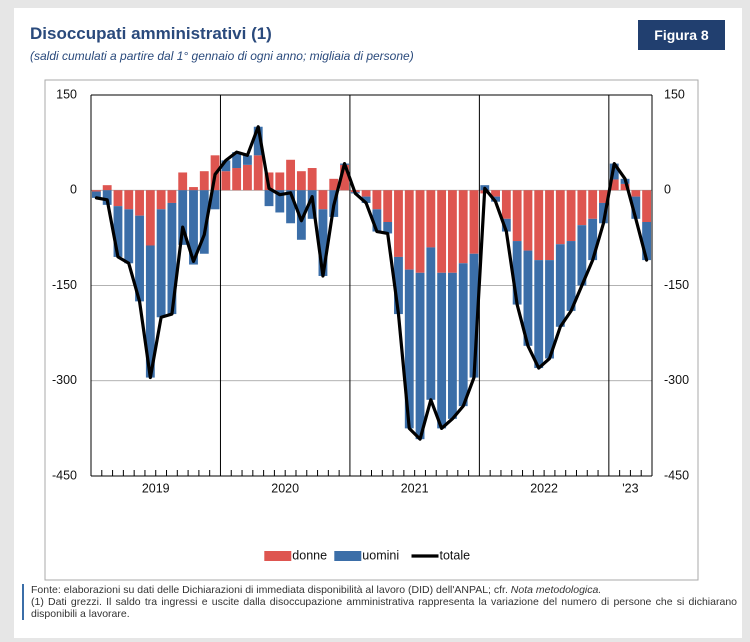 The image size is (750, 642). Describe the element at coordinates (151, 33) in the screenshot. I see `chart-title: Disoccupati amministrativi (1)` at that location.